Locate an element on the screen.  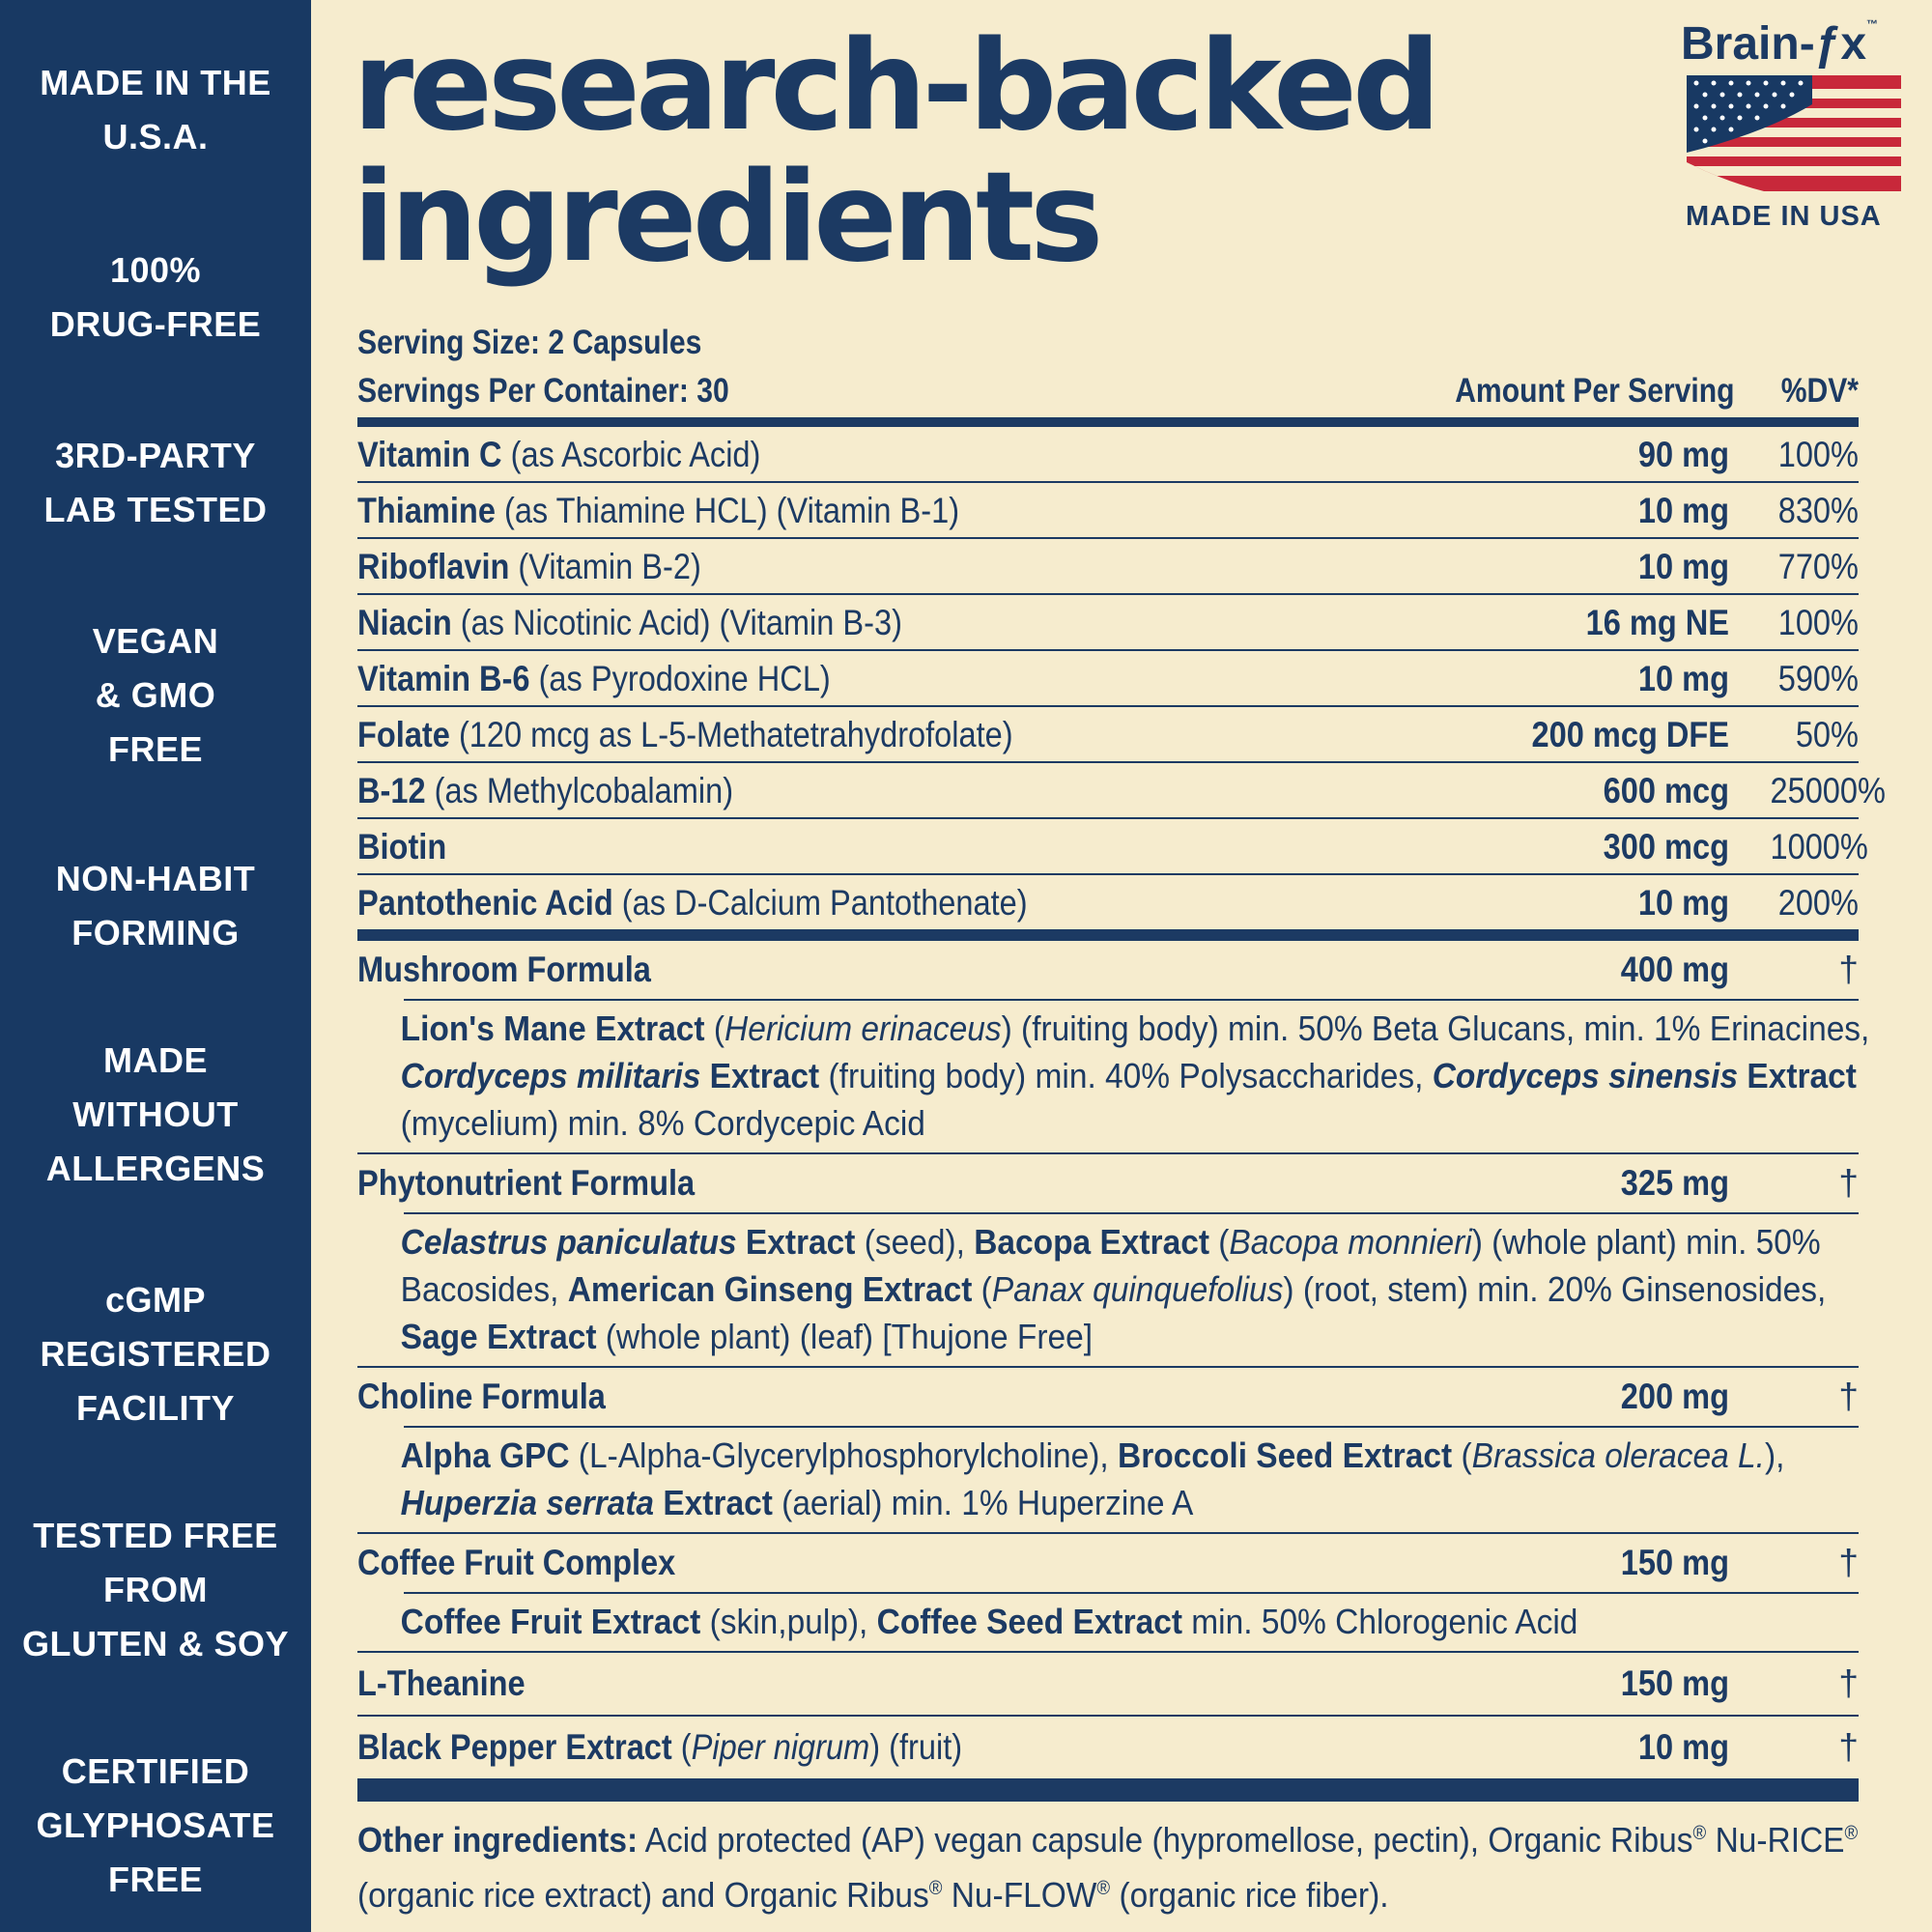
badge-glyphosate-free: CERTIFIED GLYPHOSATE FREE is located at coordinates (155, 1825).